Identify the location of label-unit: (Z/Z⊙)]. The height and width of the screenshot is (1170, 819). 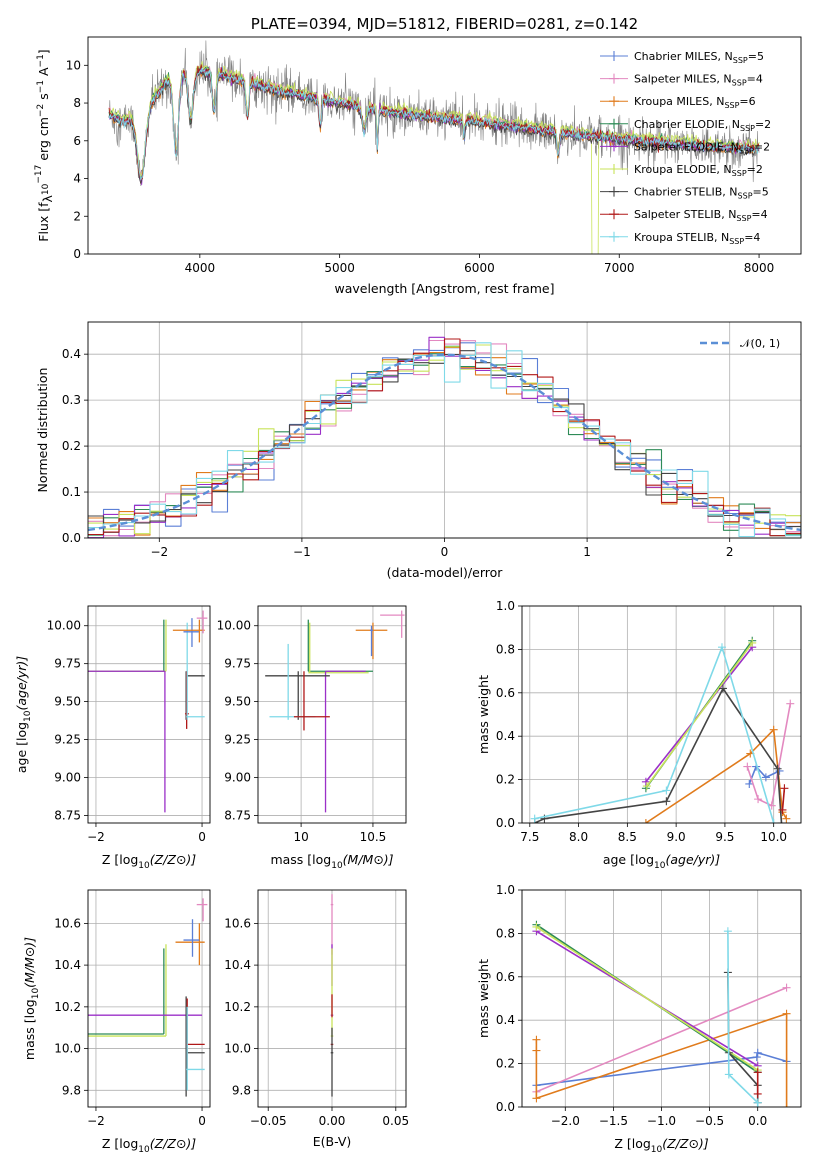
(173, 1143).